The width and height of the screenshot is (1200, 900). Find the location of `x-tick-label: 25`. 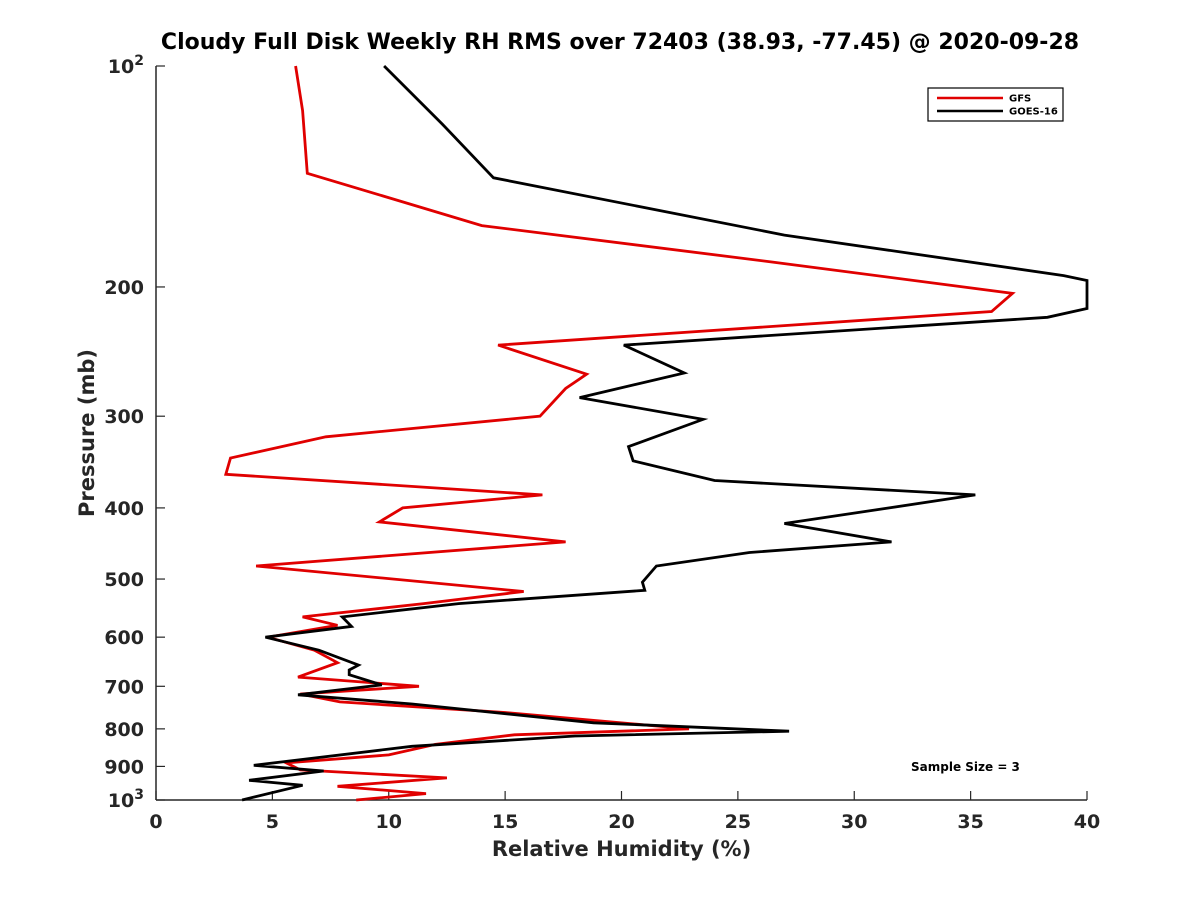

x-tick-label: 25 is located at coordinates (738, 822).